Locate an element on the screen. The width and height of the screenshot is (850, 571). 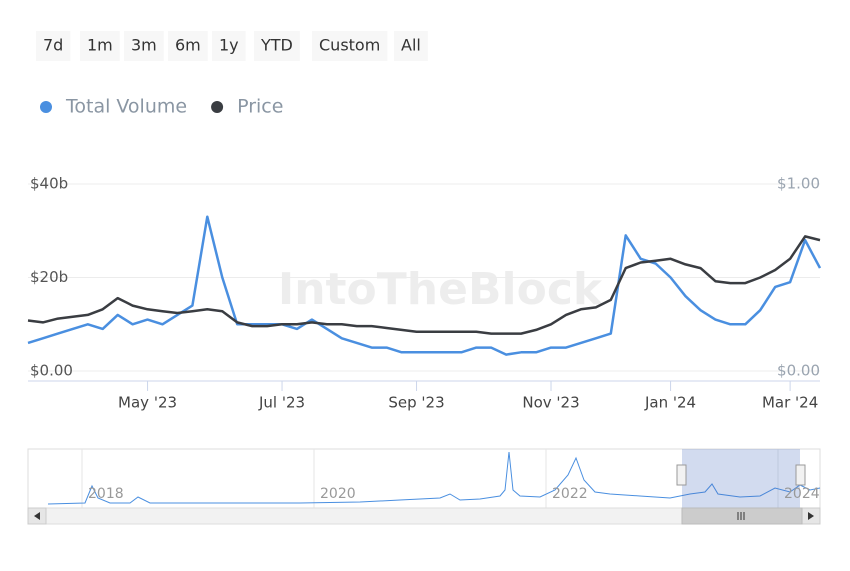
navigator-selection is located at coordinates (741, 478).